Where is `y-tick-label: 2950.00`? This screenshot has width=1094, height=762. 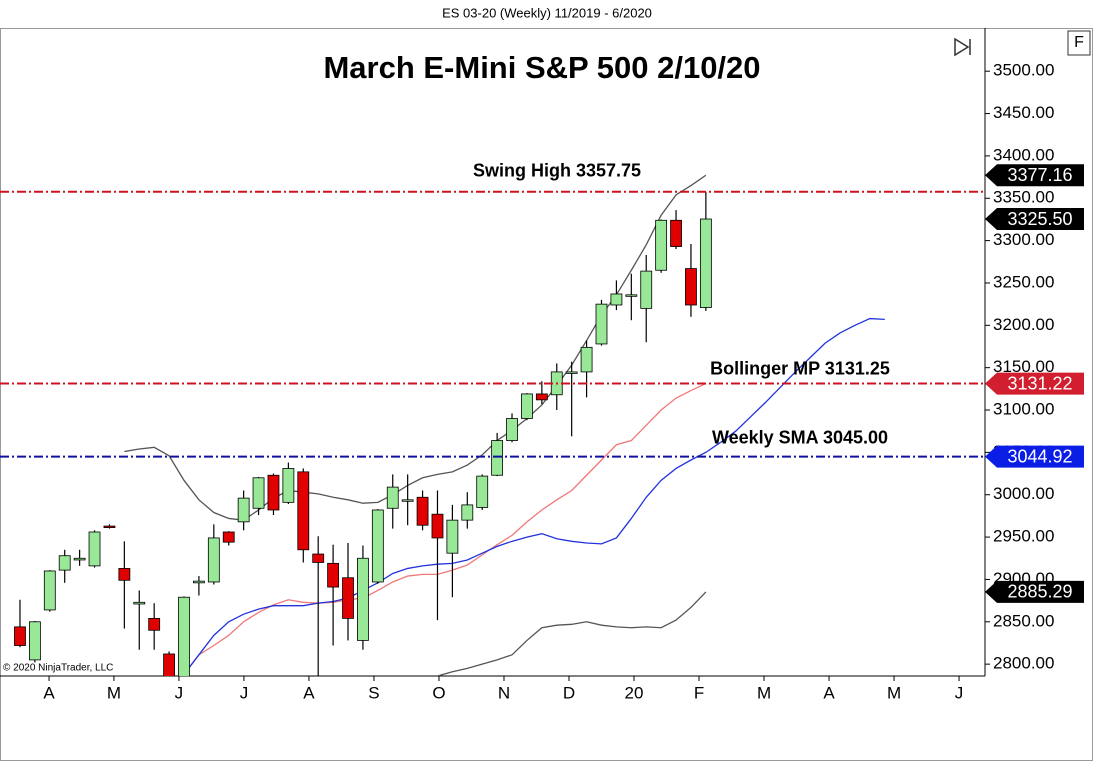
y-tick-label: 2950.00 is located at coordinates (1023, 536).